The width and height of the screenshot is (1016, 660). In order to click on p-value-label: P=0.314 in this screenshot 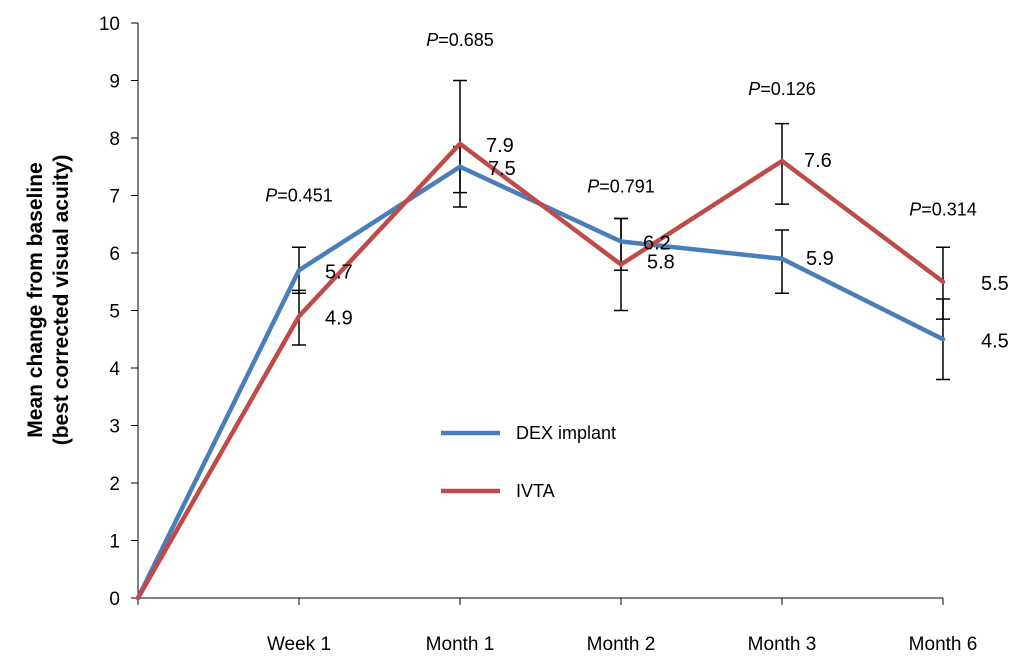, I will do `click(943, 210)`.